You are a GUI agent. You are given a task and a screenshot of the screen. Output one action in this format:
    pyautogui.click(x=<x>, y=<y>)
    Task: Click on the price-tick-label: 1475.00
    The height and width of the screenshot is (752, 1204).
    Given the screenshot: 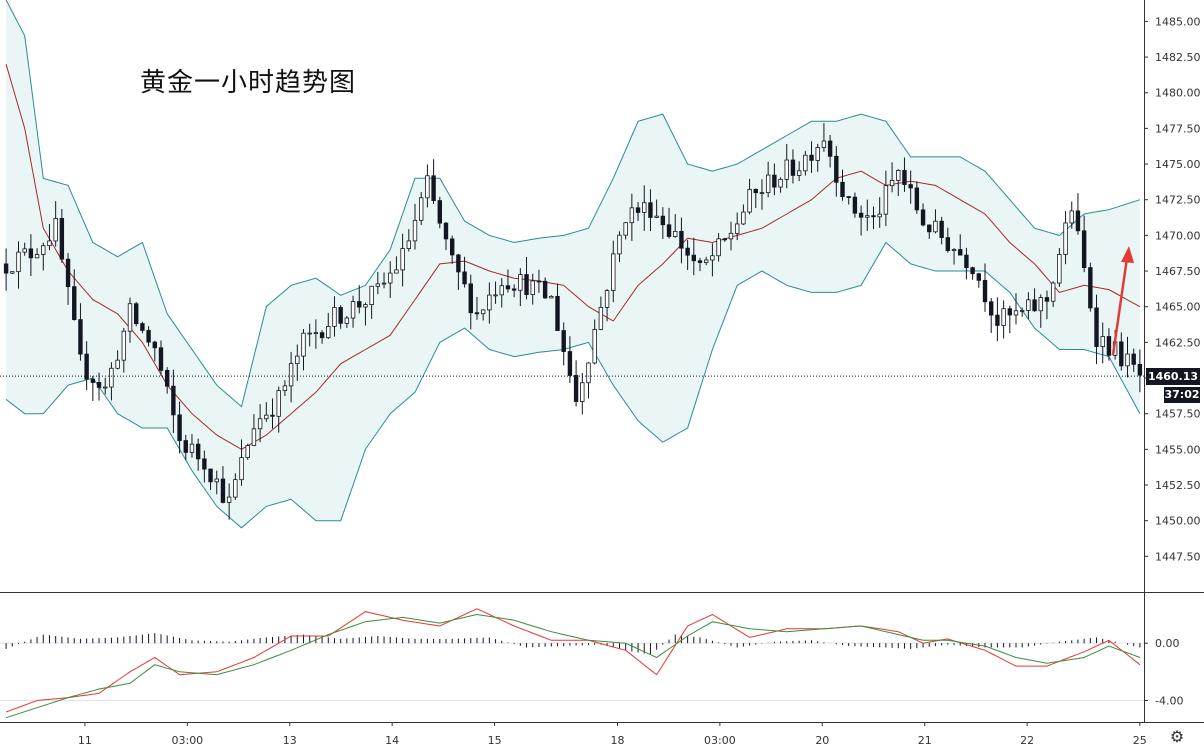 What is the action you would take?
    pyautogui.click(x=1178, y=164)
    